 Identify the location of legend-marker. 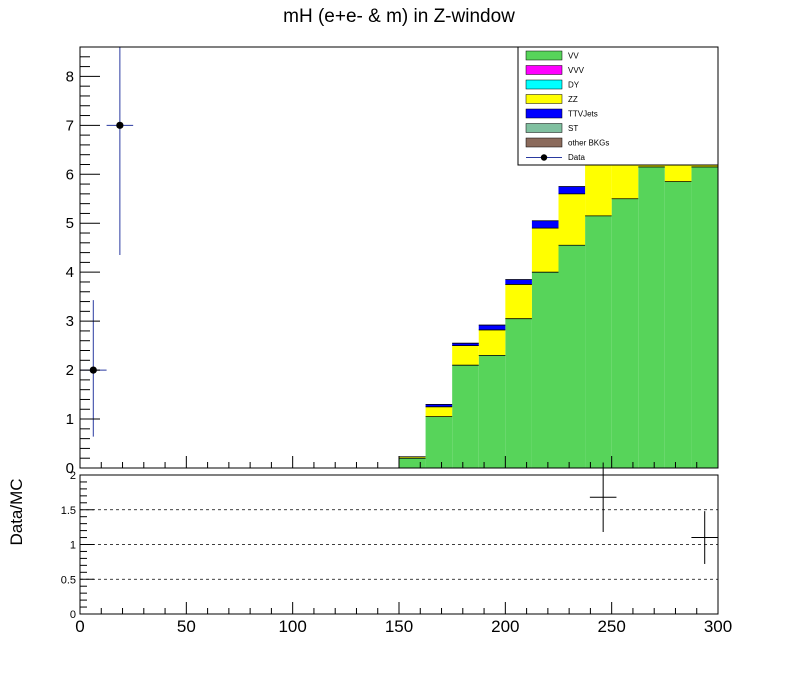
(544, 157).